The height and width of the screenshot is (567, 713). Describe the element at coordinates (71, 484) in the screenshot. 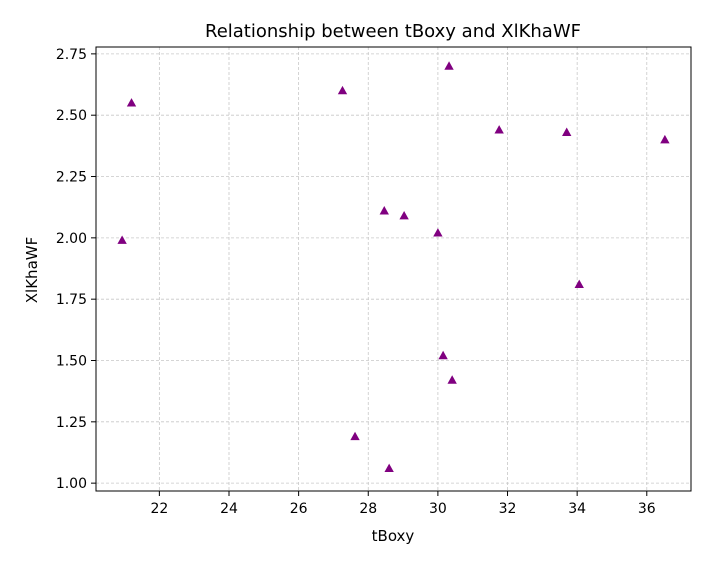

I see `y-tick-label: 1.00` at that location.